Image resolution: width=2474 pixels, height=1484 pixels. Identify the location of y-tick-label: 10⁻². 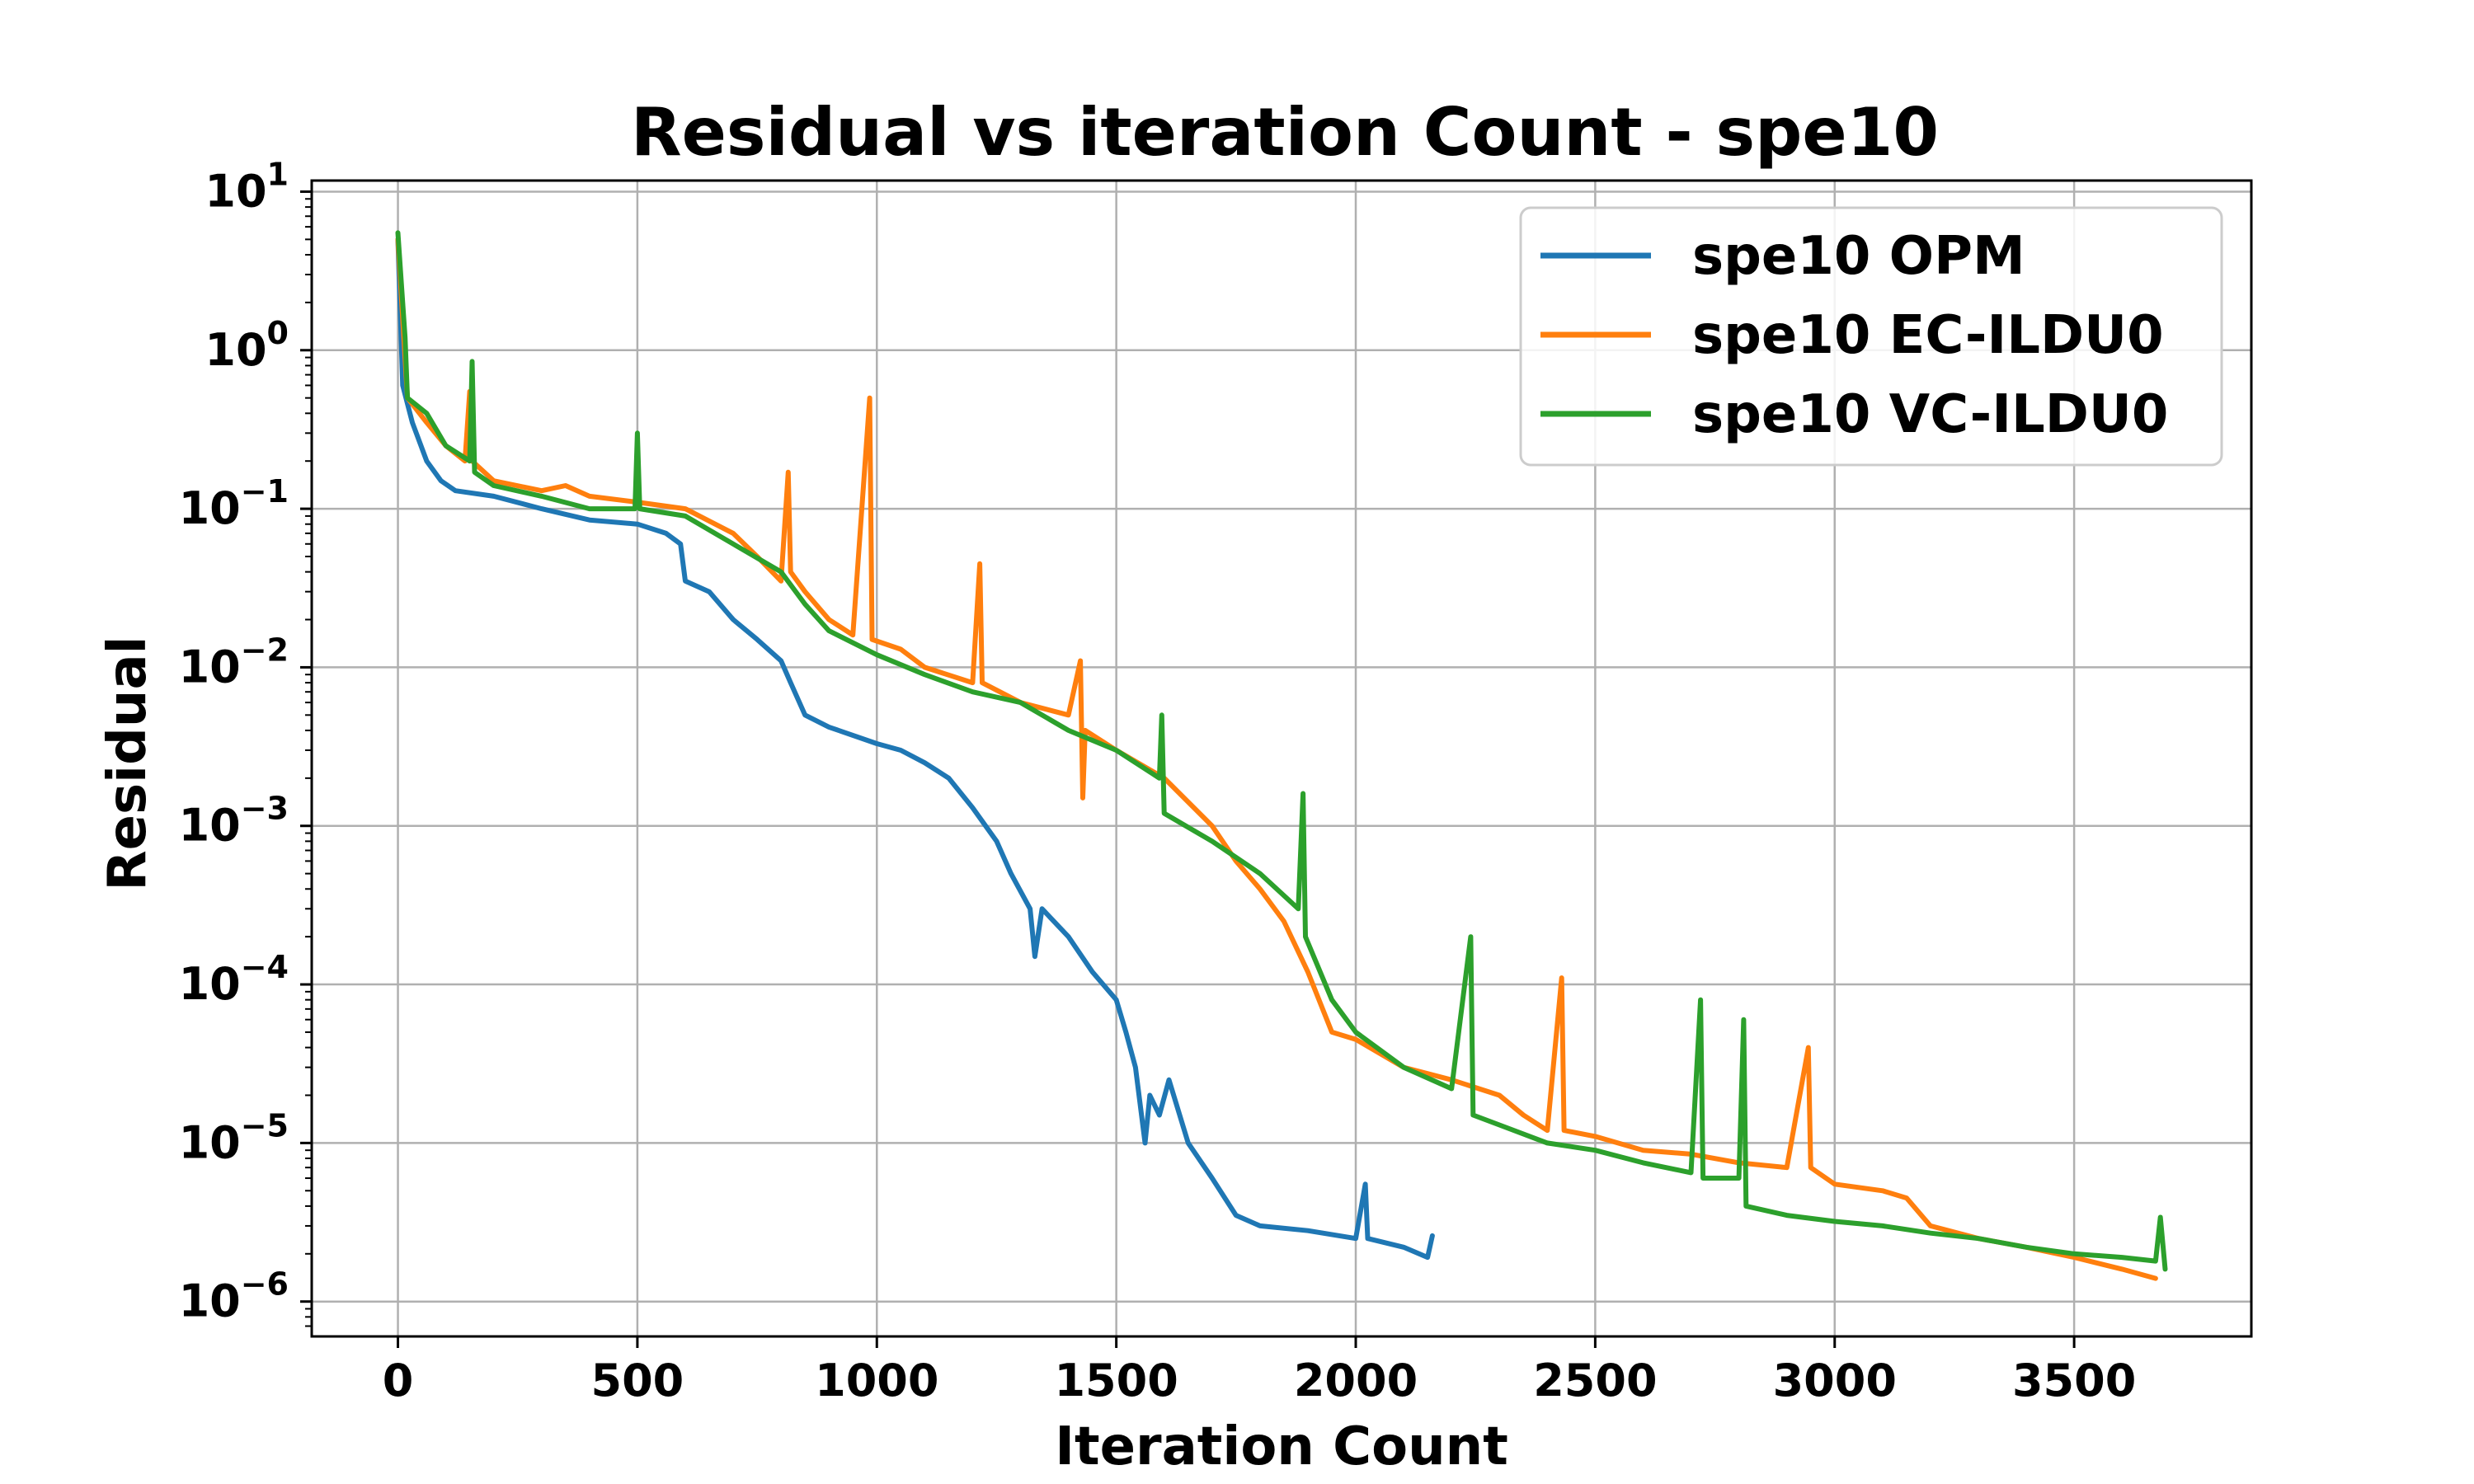
(234, 662).